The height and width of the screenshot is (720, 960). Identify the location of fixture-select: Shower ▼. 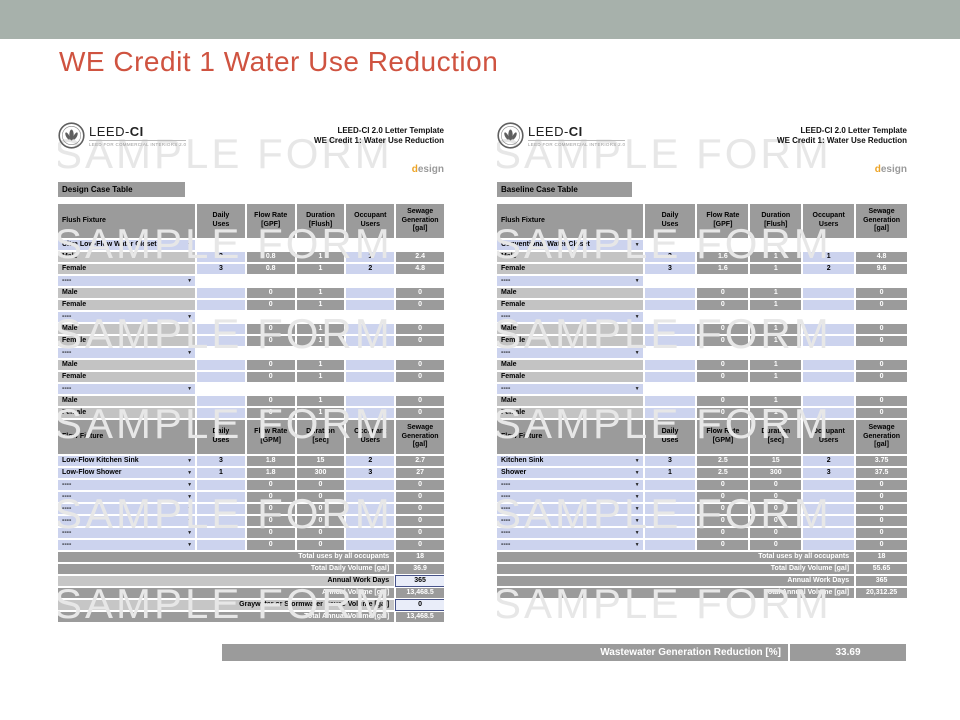
(570, 473).